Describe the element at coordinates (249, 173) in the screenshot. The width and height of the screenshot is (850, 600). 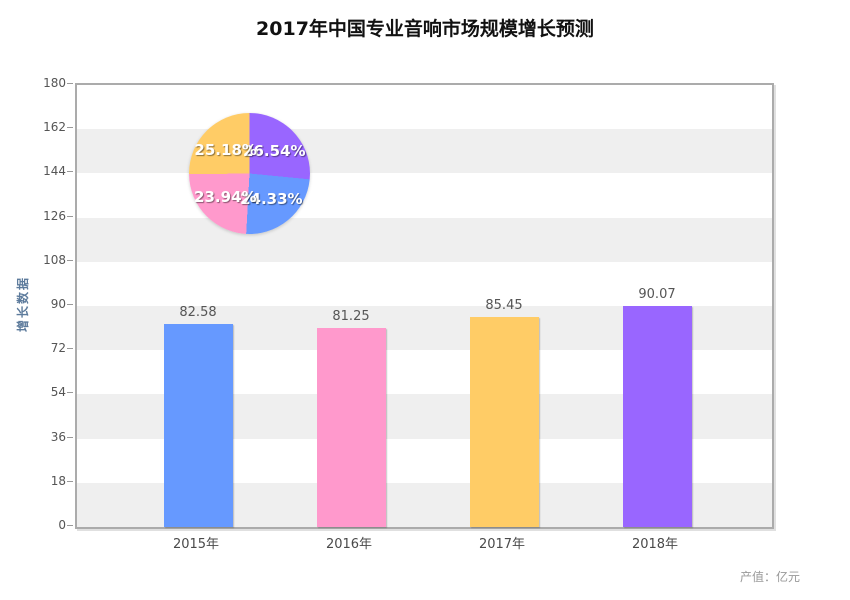
I see `pie-chart: 26.54% 24.33% 23.94% 25.18%` at that location.